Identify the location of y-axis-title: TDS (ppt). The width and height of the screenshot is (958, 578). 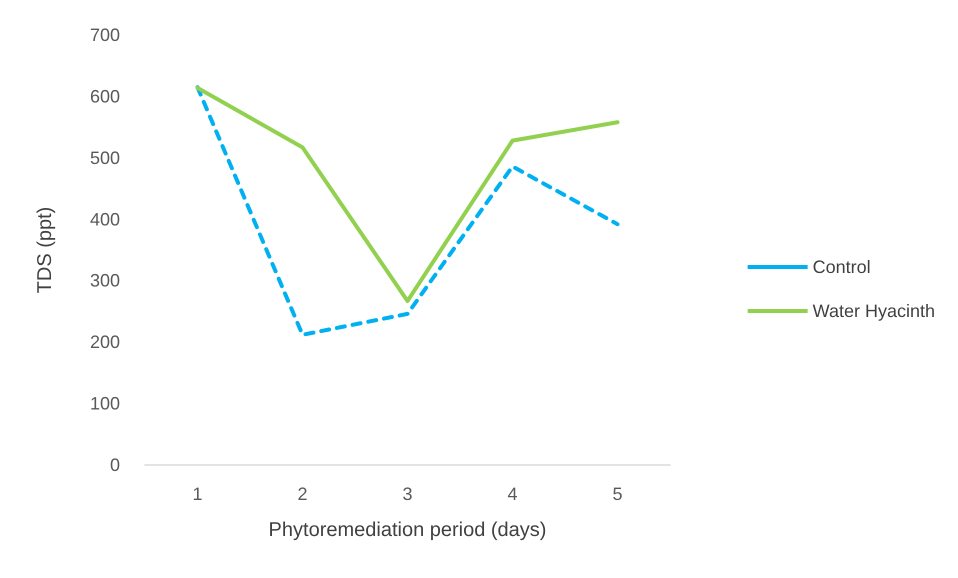
(45, 250).